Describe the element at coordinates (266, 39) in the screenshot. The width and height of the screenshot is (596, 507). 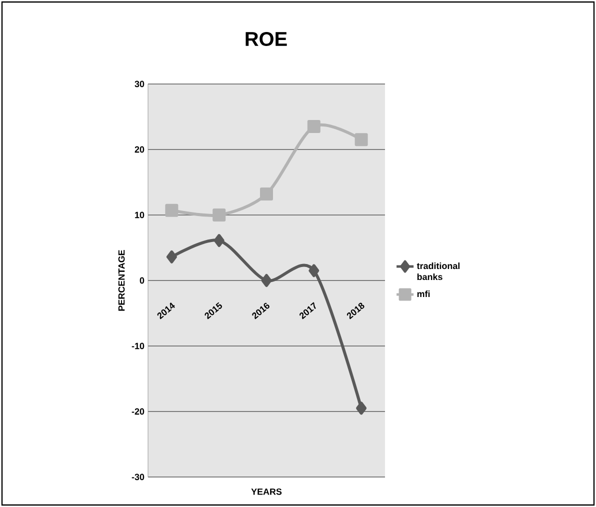
I see `chart-title: ROE` at that location.